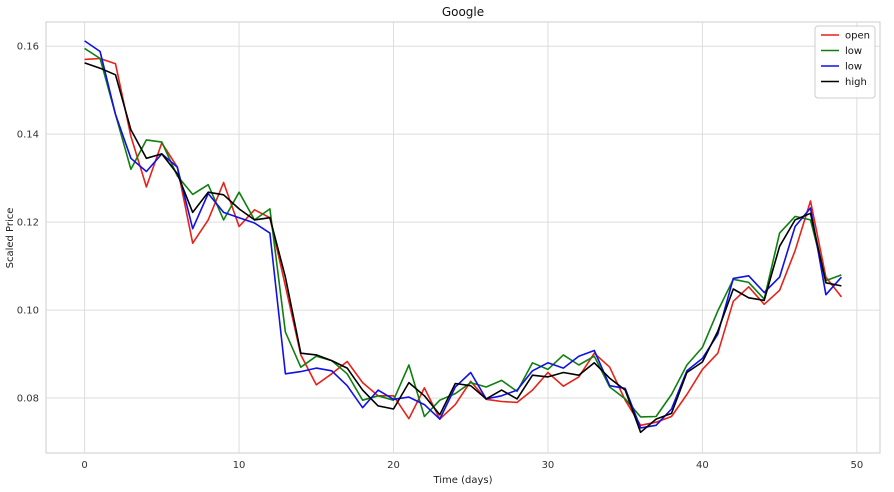 The width and height of the screenshot is (894, 492). What do you see at coordinates (853, 67) in the screenshot?
I see `legend-label-2: low` at bounding box center [853, 67].